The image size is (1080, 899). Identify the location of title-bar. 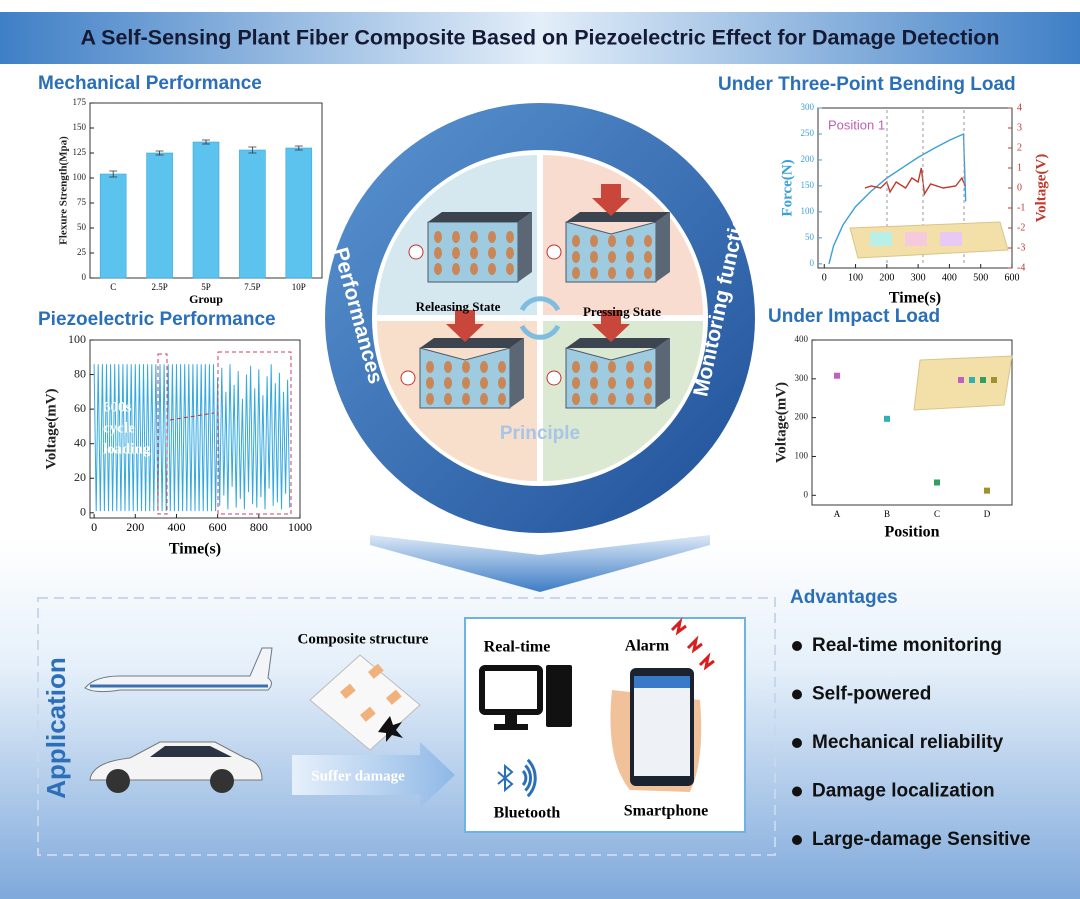
(540, 38).